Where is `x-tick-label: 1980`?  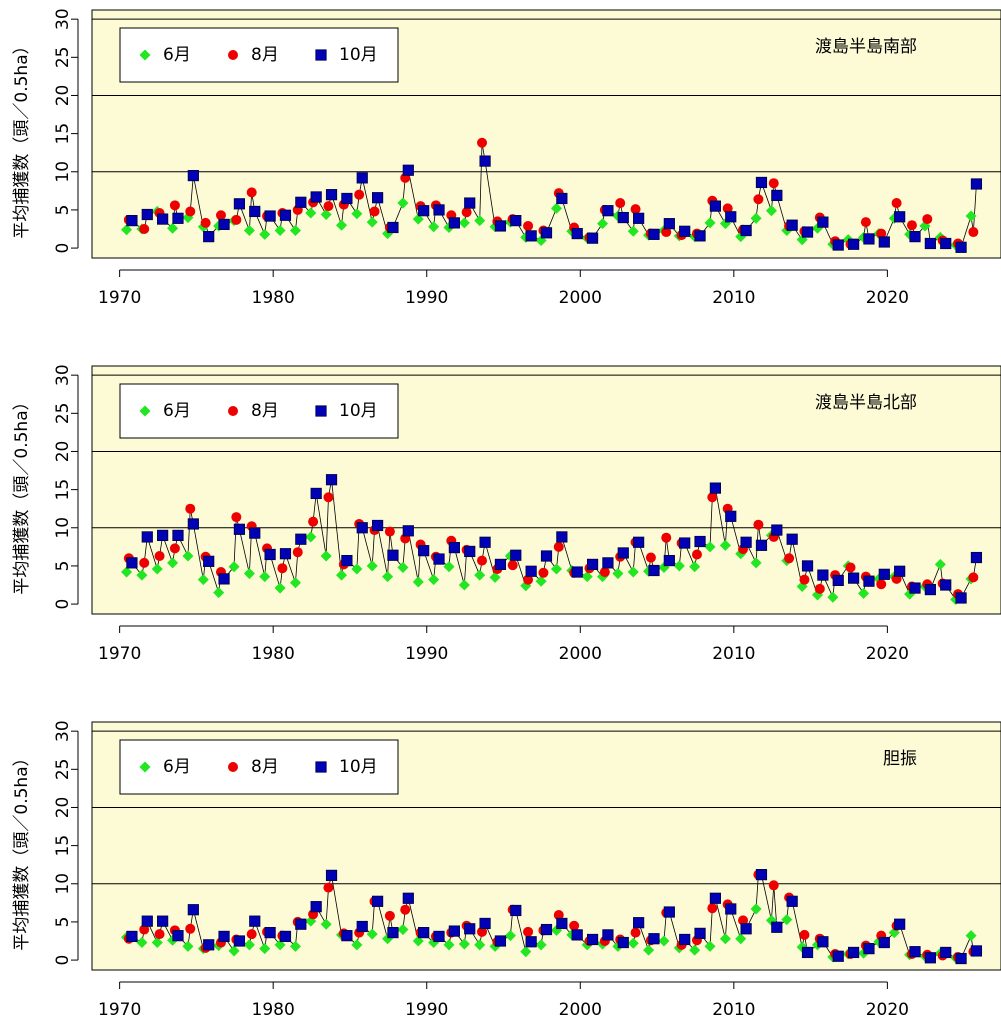 x-tick-label: 1980 is located at coordinates (273, 298).